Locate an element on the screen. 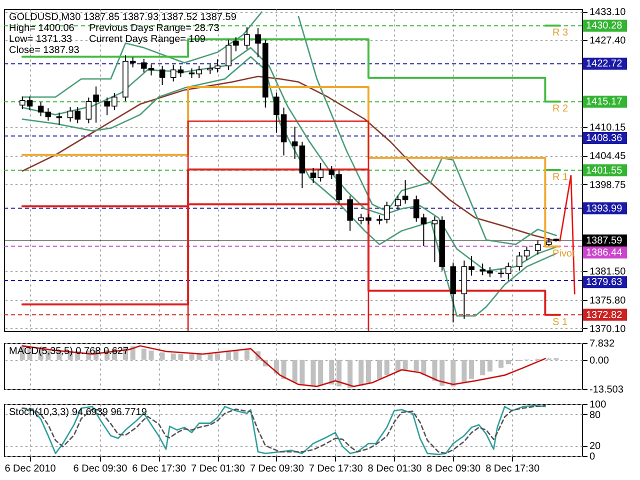 The image size is (640, 480). y-tick-label: 1370.10 is located at coordinates (608, 329).